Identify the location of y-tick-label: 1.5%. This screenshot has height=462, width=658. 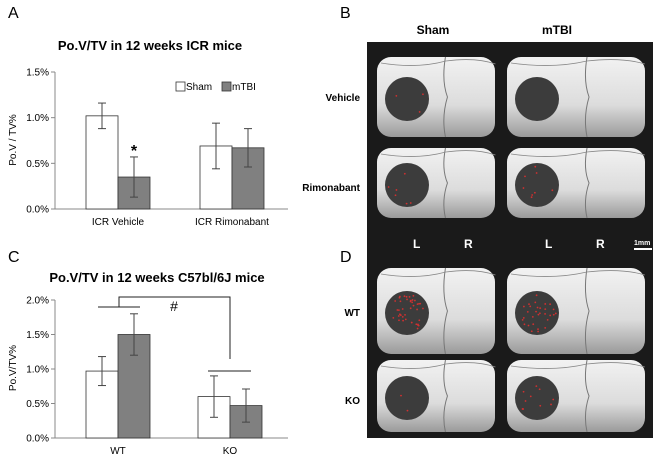
(37, 73).